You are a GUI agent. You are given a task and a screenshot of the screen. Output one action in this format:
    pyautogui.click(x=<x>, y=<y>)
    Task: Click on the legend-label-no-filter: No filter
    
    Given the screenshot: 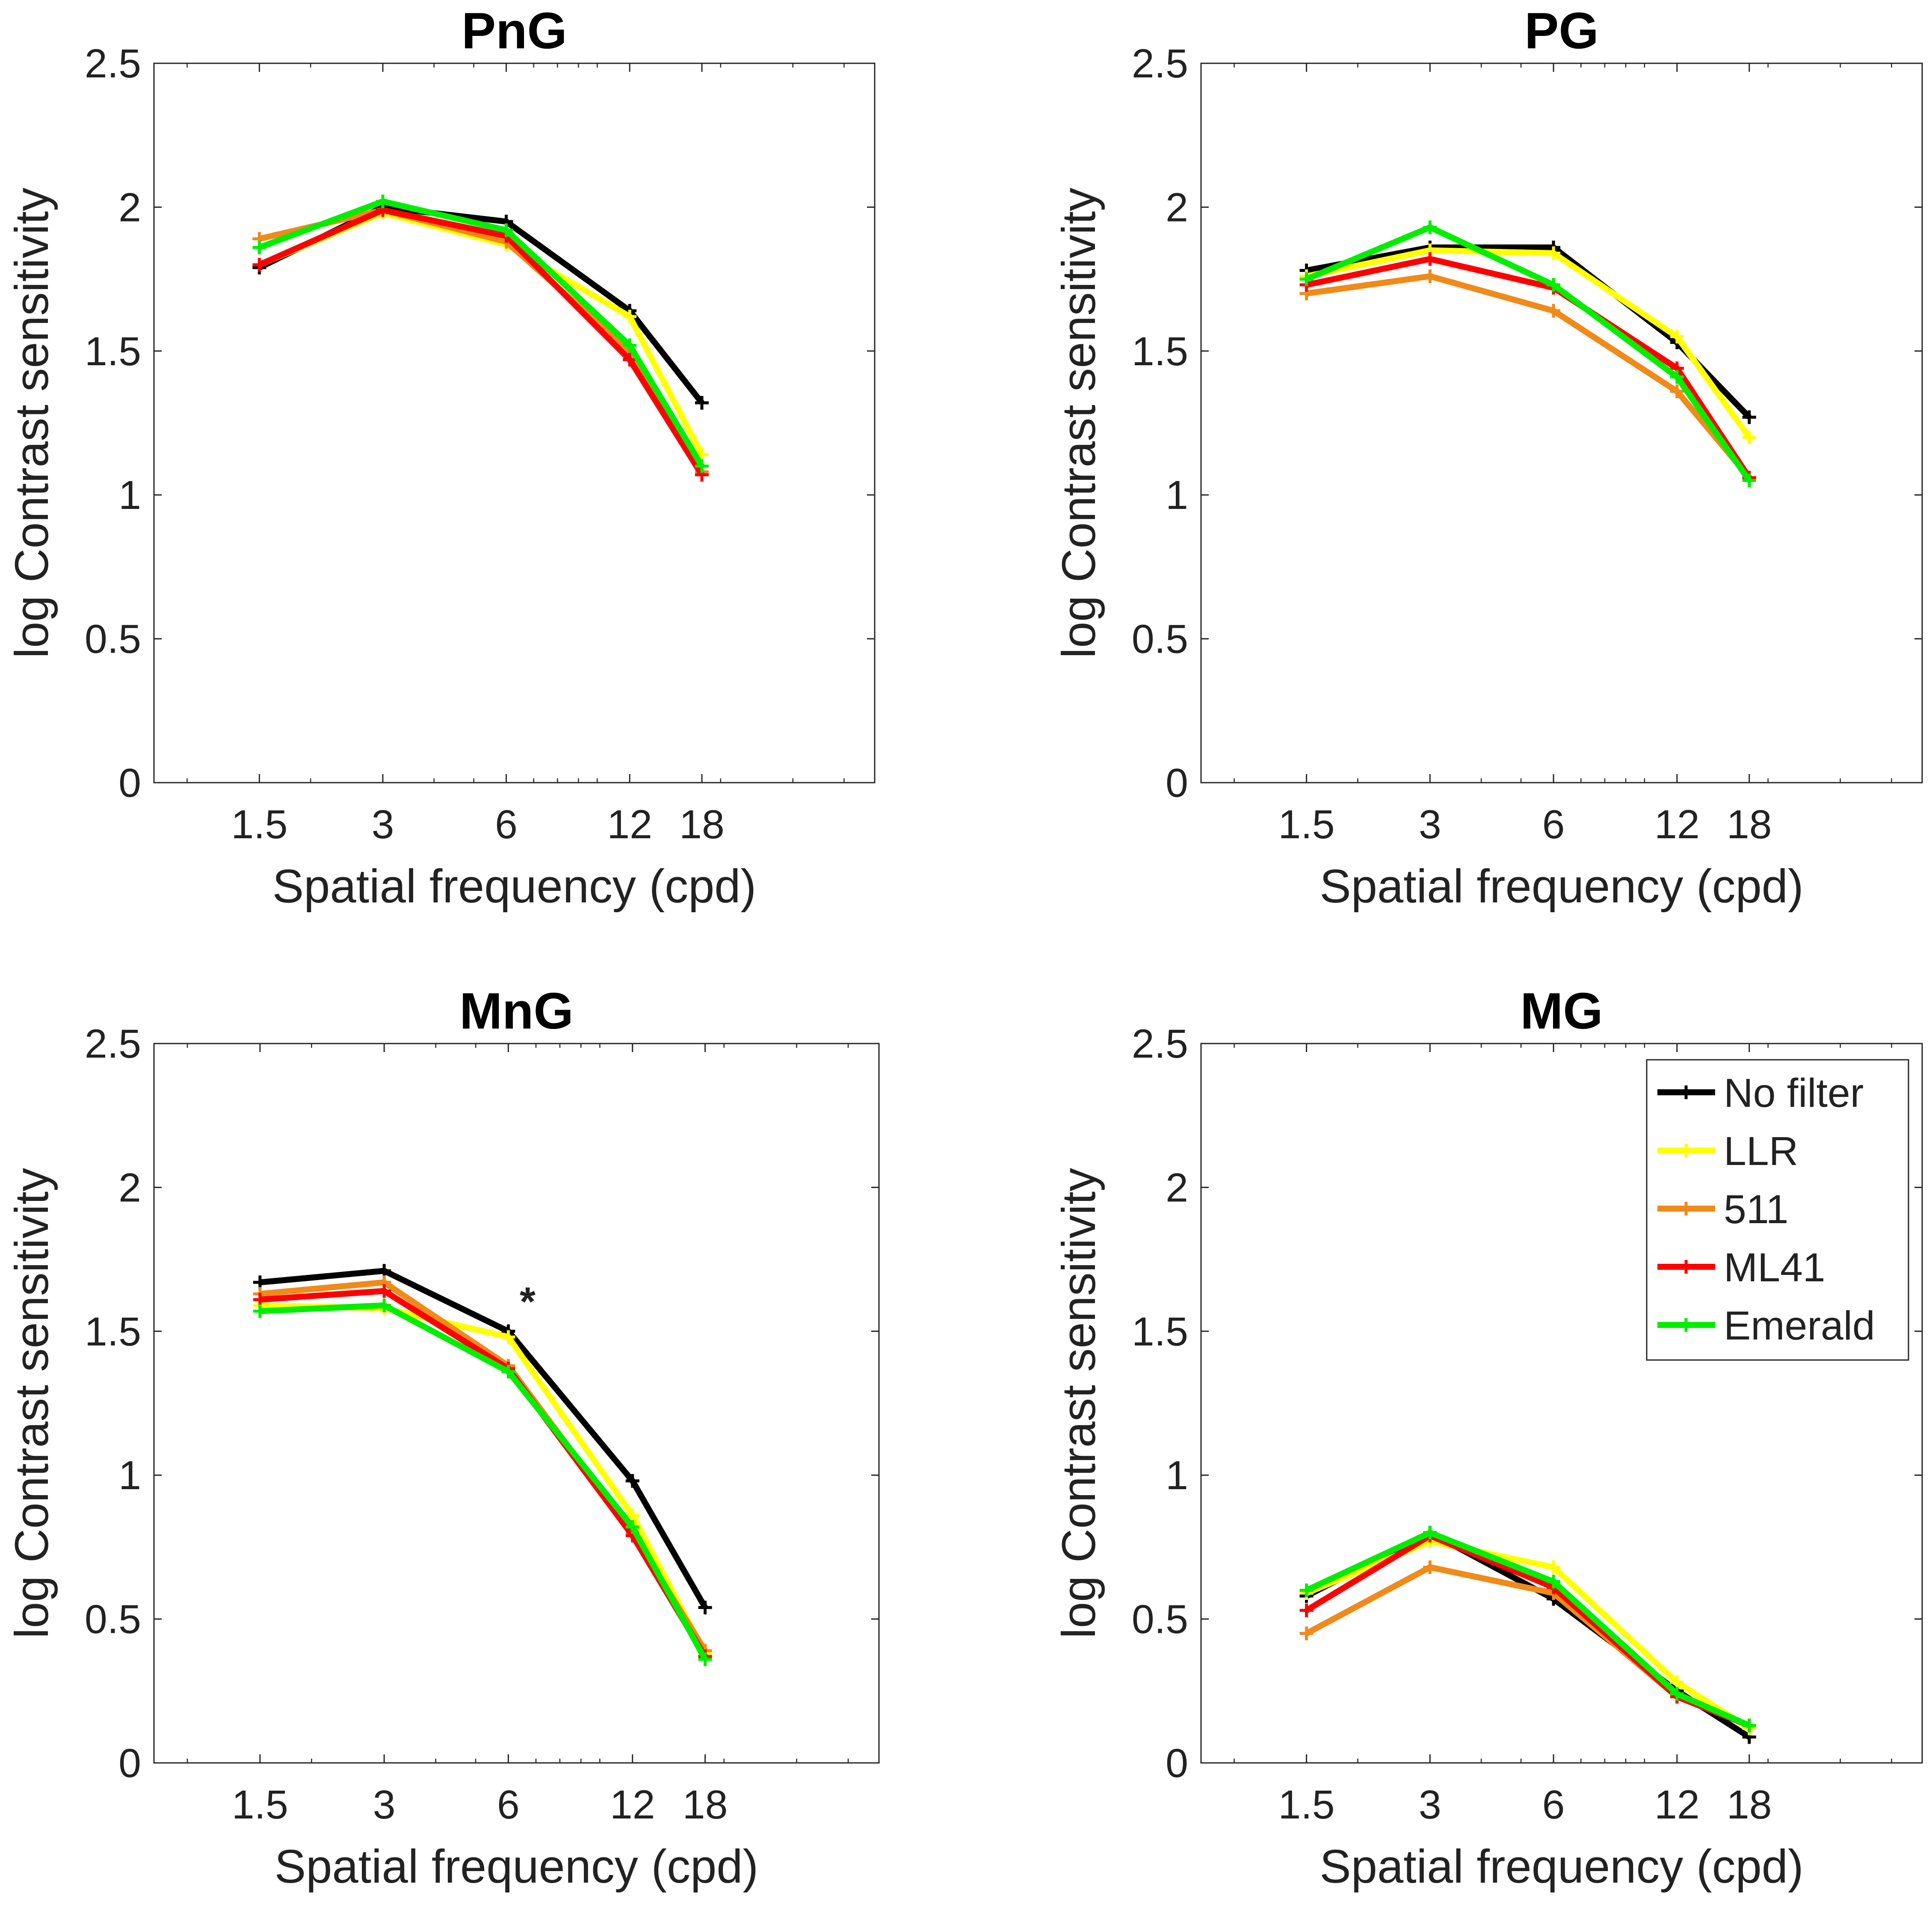 What is the action you would take?
    pyautogui.click(x=1794, y=1093)
    